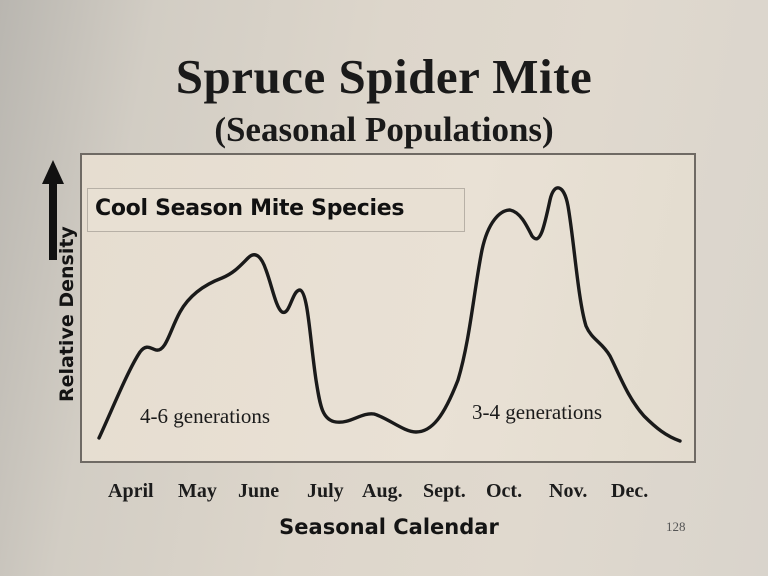  Describe the element at coordinates (53, 210) in the screenshot. I see `up-arrow-icon` at that location.